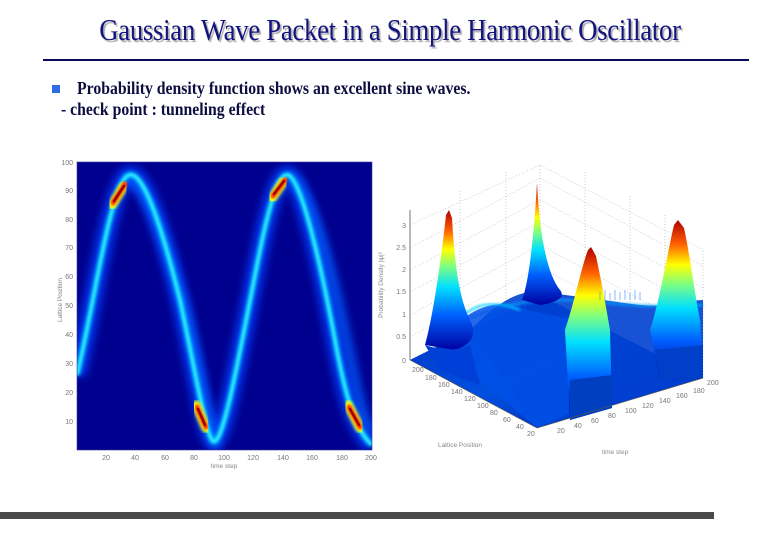 This screenshot has height=540, width=780. What do you see at coordinates (69, 422) in the screenshot?
I see `svg-text: 10` at bounding box center [69, 422].